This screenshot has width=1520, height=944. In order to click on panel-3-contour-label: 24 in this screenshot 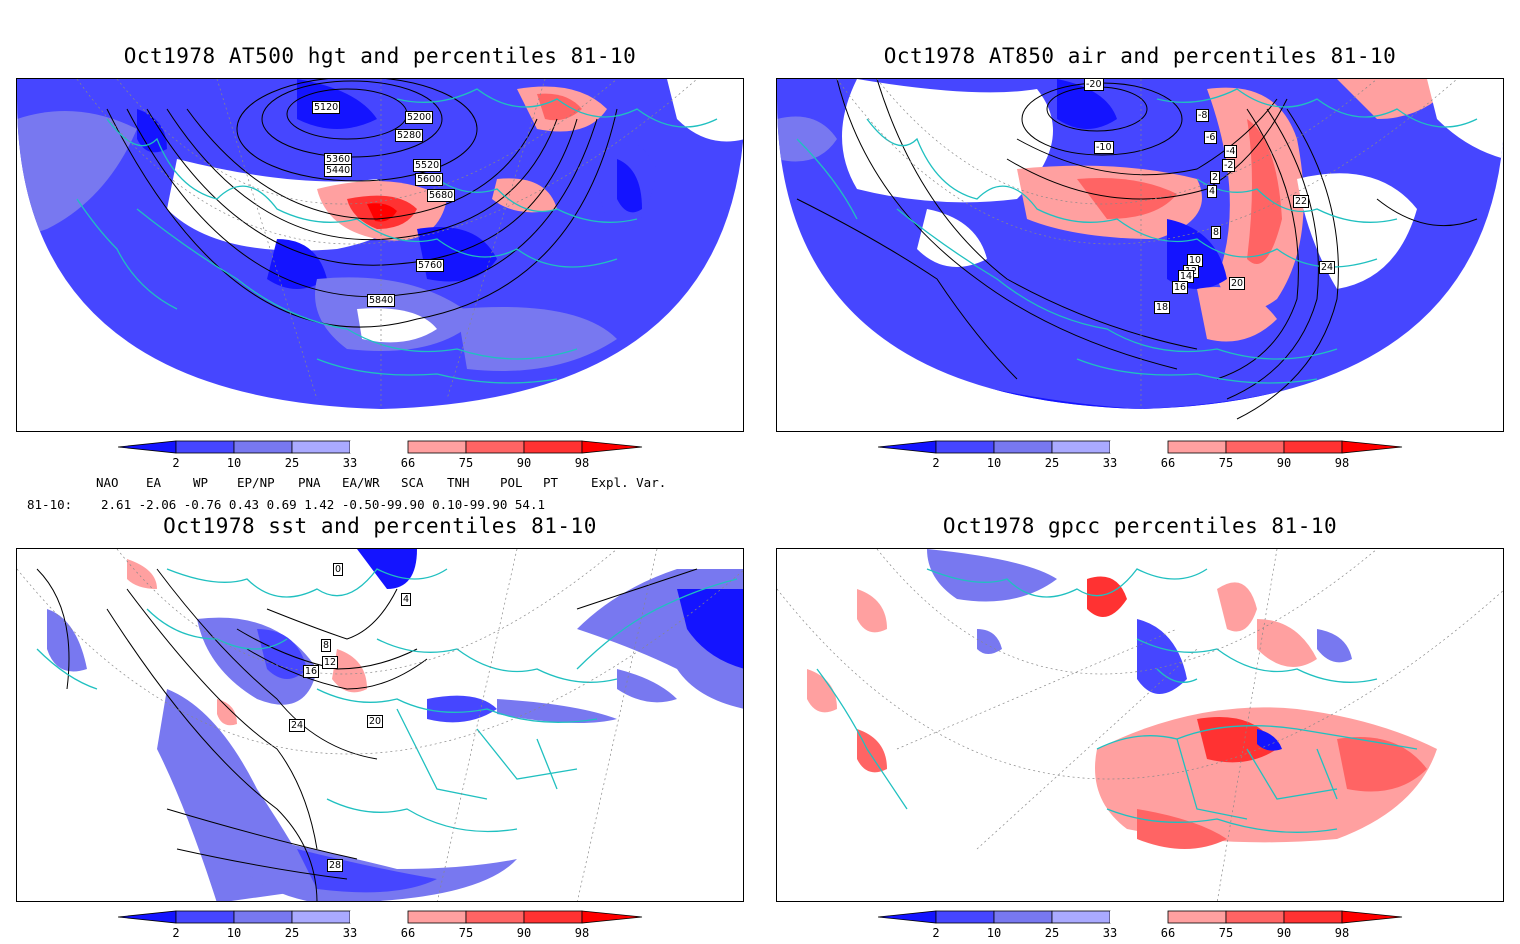, I will do `click(297, 725)`.